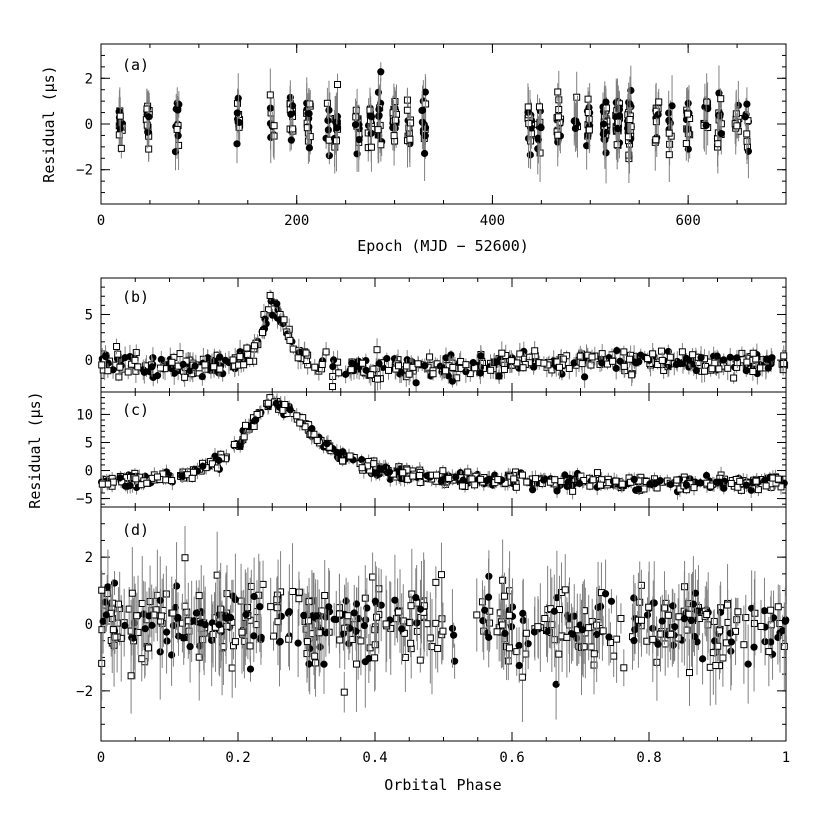  Describe the element at coordinates (89, 472) in the screenshot. I see `y-tick-label: 0` at that location.